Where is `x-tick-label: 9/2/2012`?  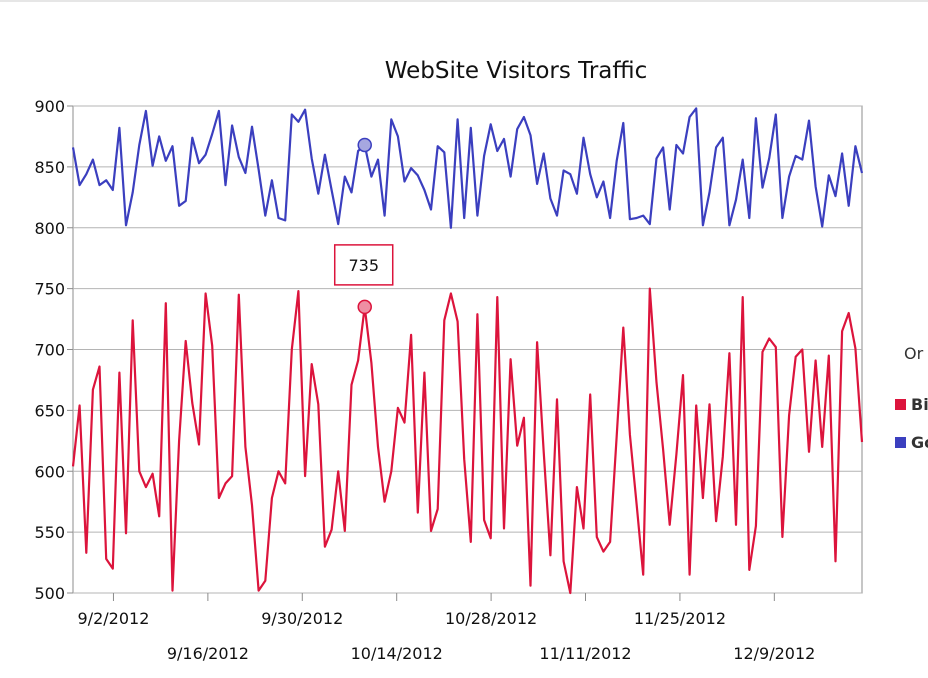
x-tick-label: 9/2/2012 is located at coordinates (114, 618).